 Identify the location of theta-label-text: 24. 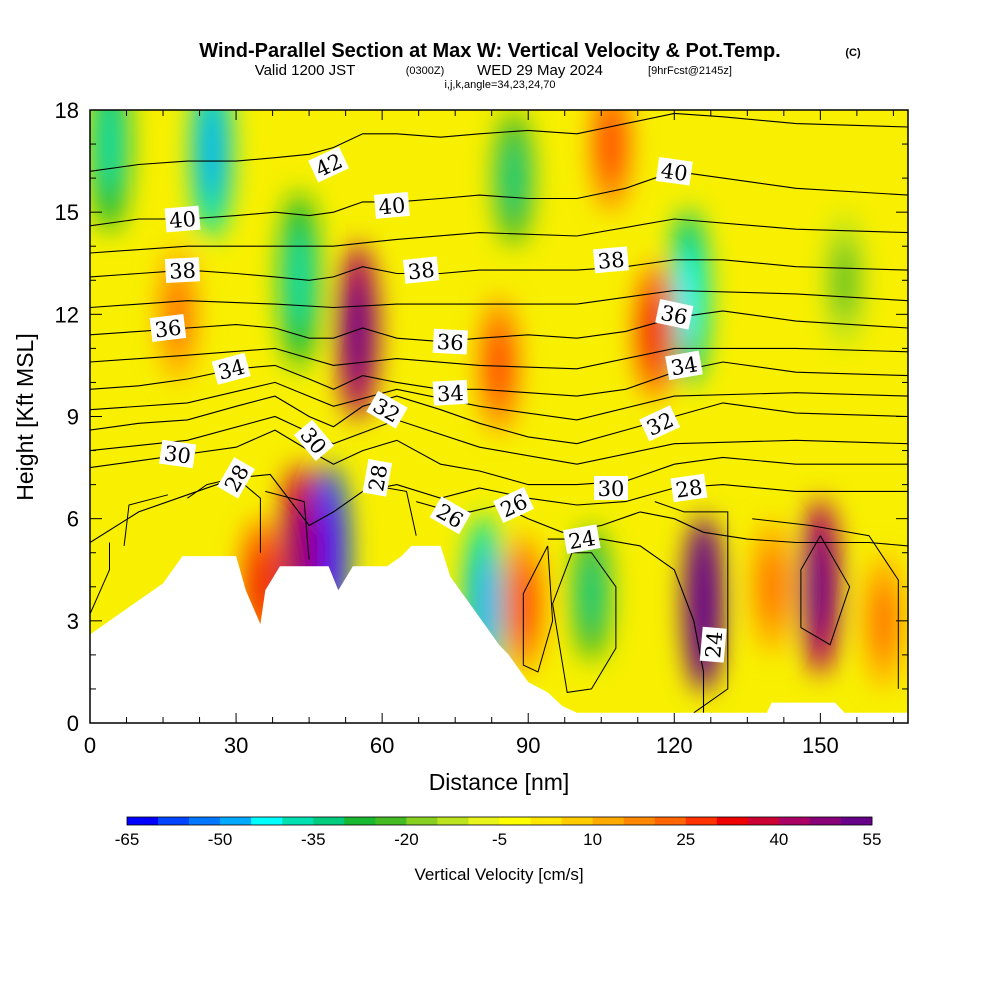
(714, 644).